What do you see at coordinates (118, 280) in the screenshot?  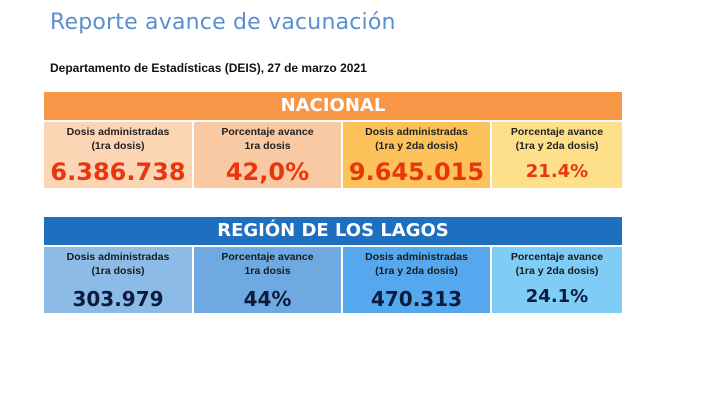 I see `region-first-dose-count-cell: Dosis administradas (1ra dosis) 303.979` at bounding box center [118, 280].